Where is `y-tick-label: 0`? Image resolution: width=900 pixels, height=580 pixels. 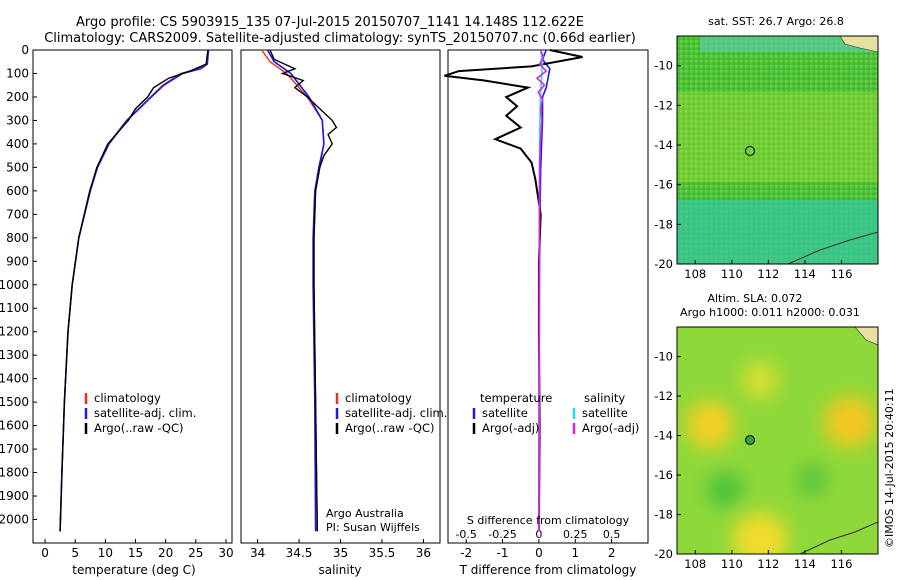
y-tick-label: 0 is located at coordinates (25, 50).